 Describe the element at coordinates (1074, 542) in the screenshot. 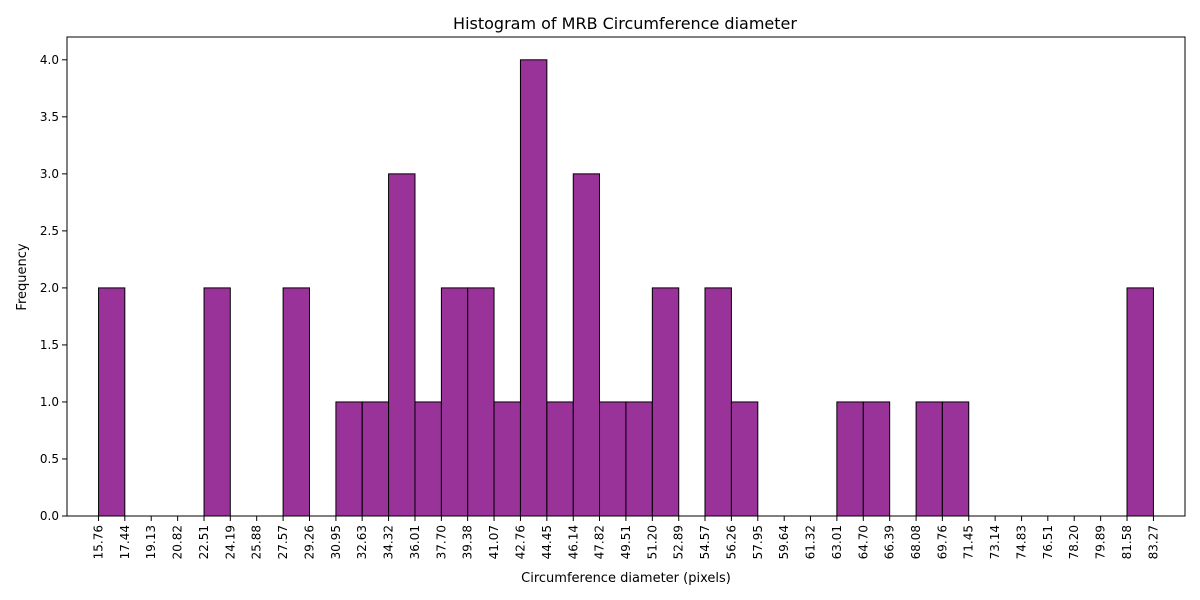

I see `x-tick-label: 78.20` at that location.